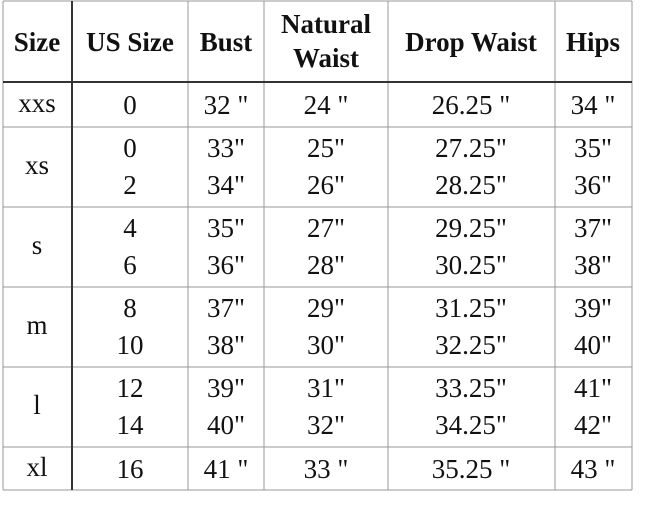  What do you see at coordinates (326, 425) in the screenshot?
I see `value-cell: 32"` at bounding box center [326, 425].